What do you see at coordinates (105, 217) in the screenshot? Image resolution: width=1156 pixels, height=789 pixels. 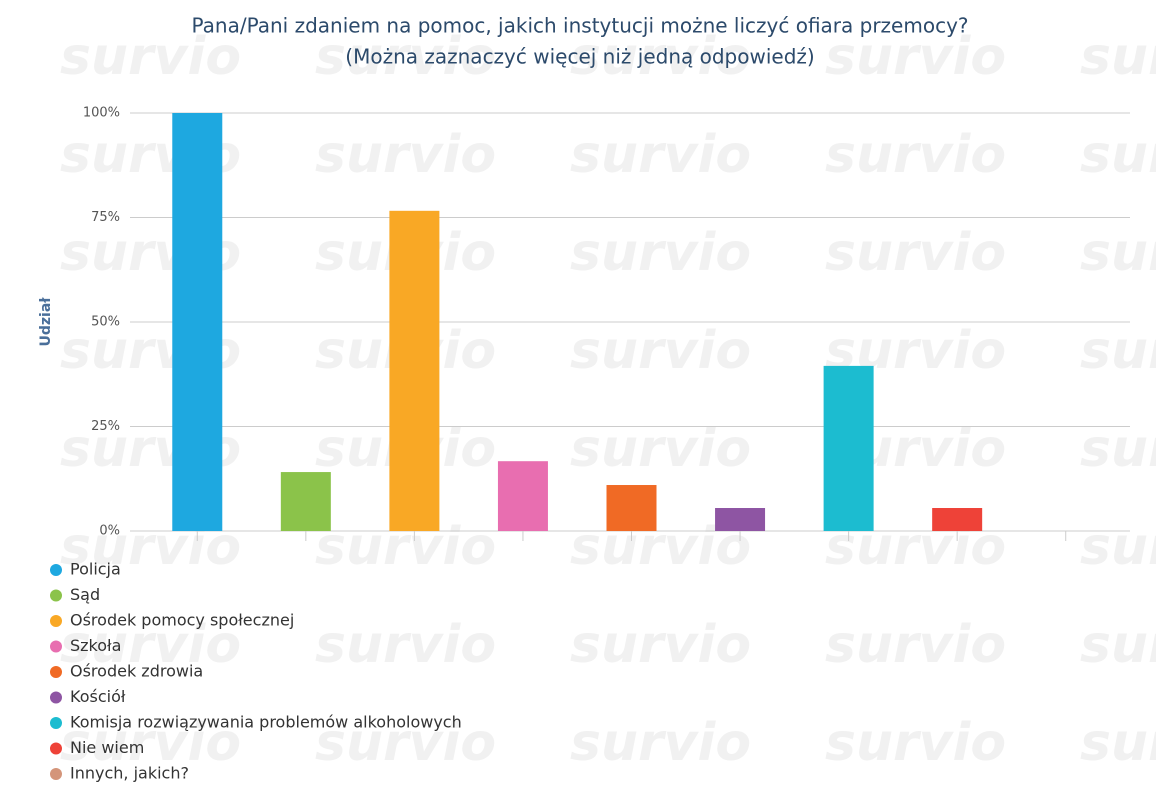 I see `y-tick-label: 75%` at bounding box center [105, 217].